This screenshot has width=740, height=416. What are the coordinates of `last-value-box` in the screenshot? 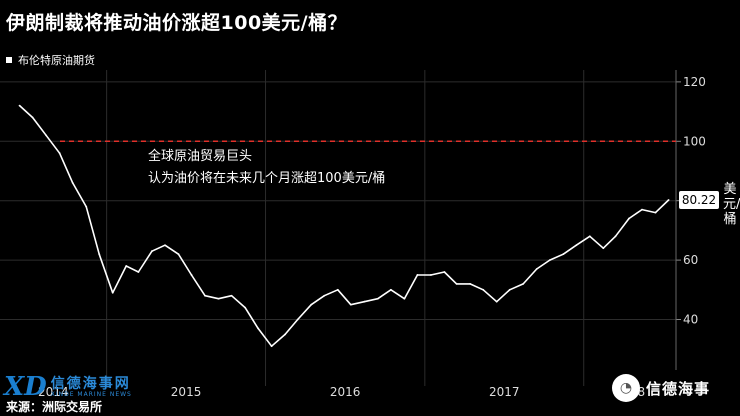 It's located at (699, 200).